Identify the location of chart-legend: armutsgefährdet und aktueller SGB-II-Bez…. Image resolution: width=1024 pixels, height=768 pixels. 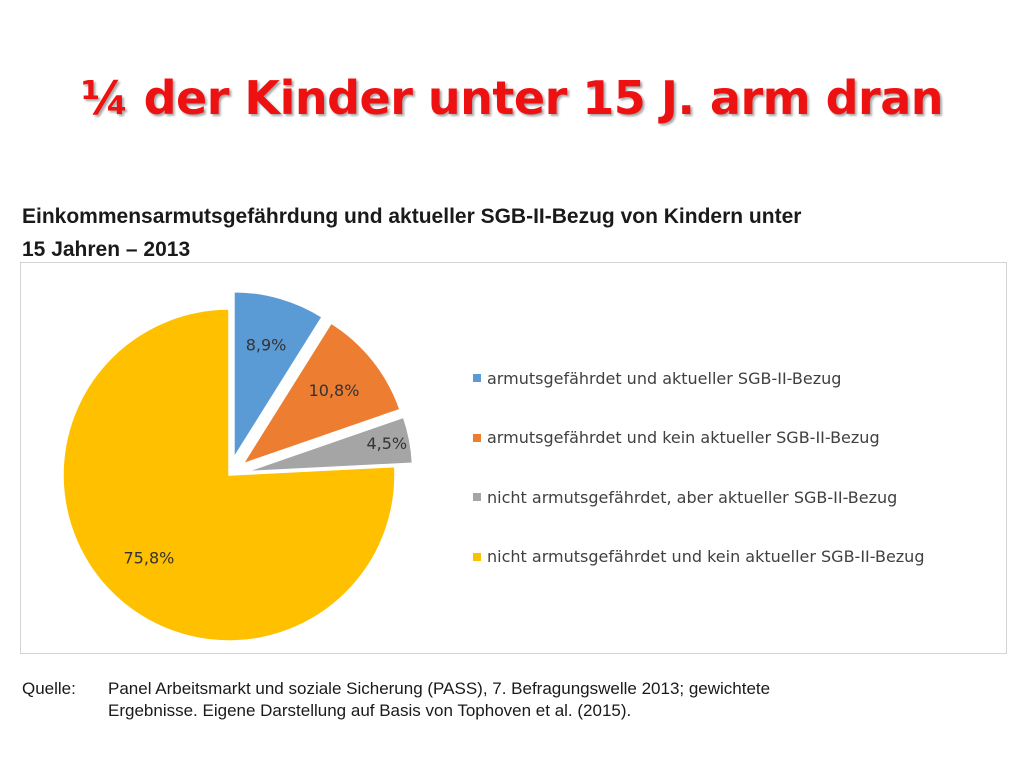
(698, 482).